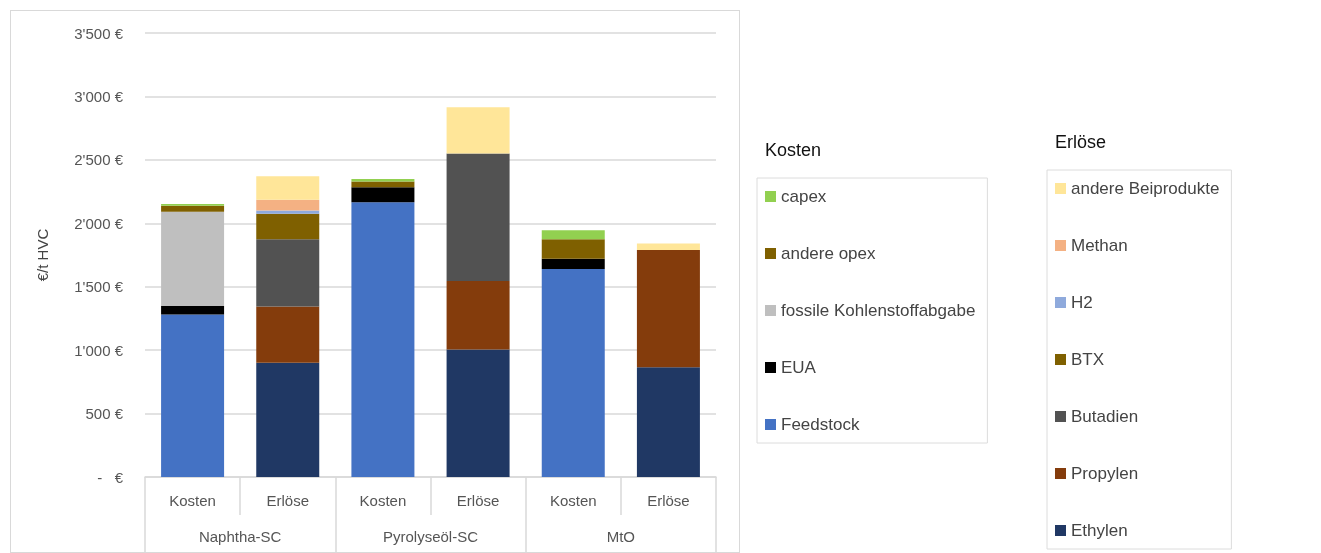  Describe the element at coordinates (1105, 473) in the screenshot. I see `legend-label: Propylen` at that location.